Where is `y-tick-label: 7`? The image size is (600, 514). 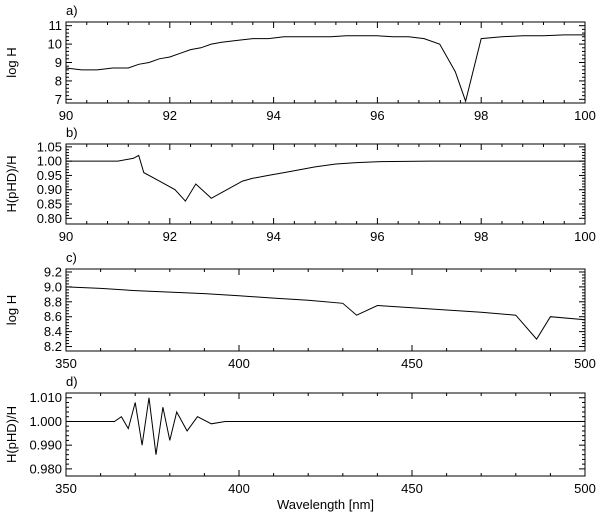 y-tick-label: 7 is located at coordinates (58, 99).